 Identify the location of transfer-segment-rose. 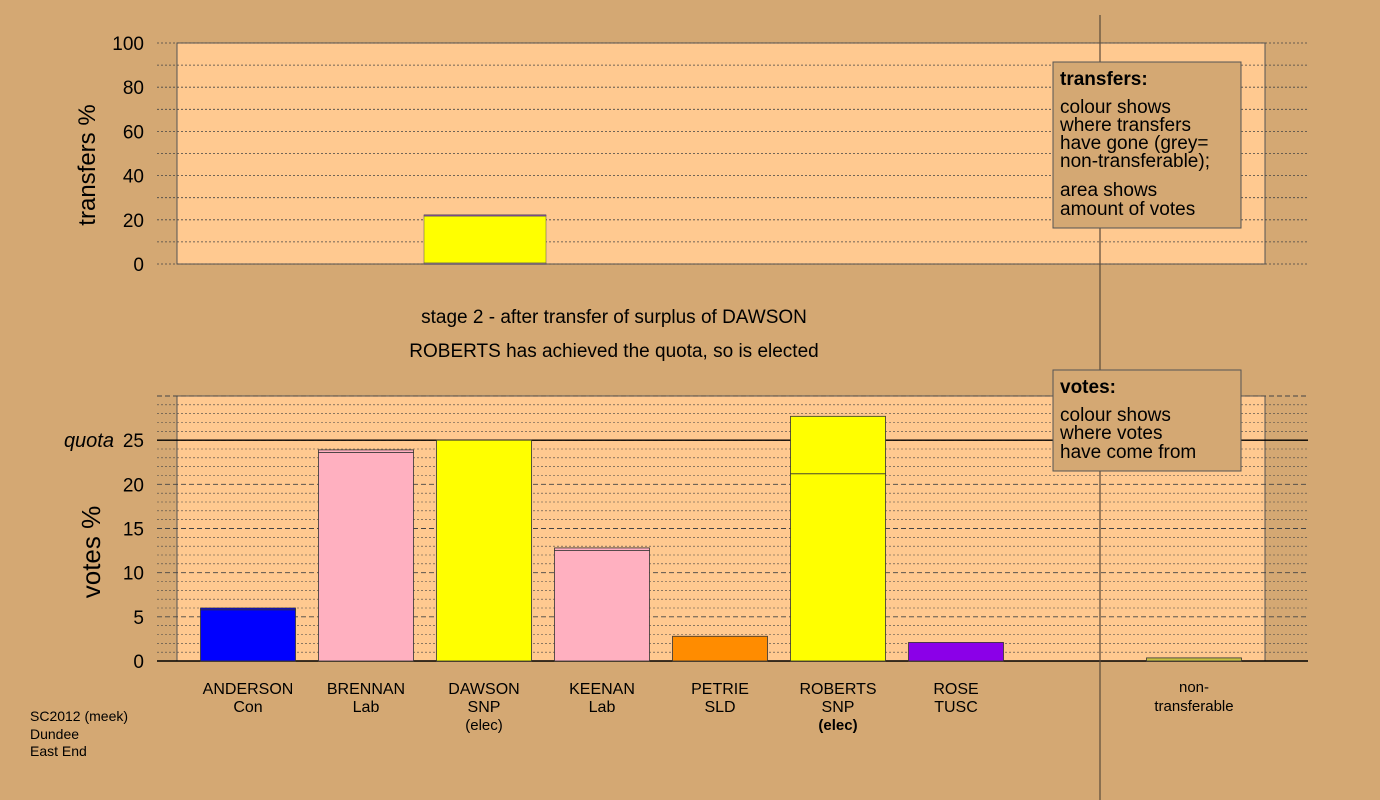
(485, 215).